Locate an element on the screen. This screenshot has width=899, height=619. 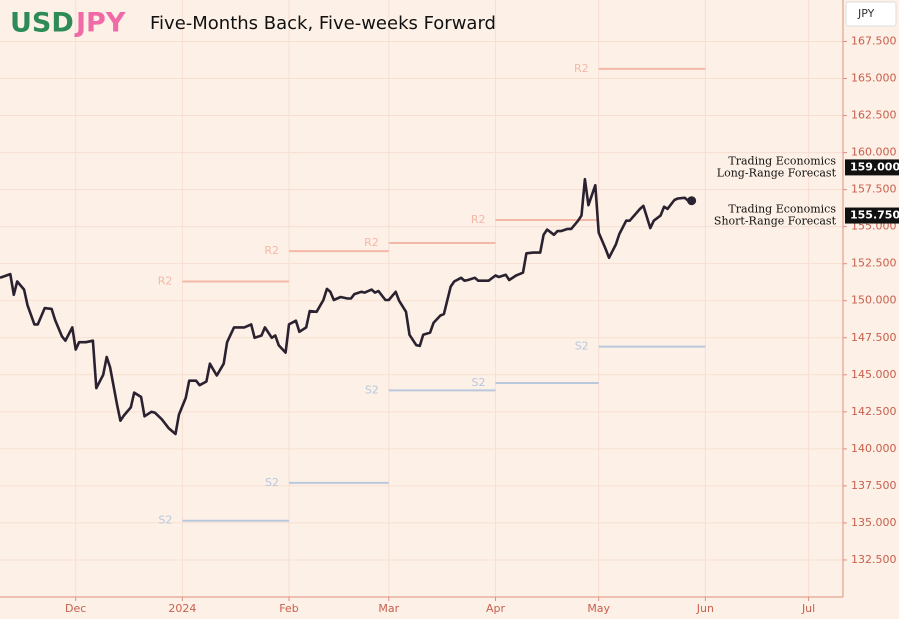
y-tick-label: 167.500 is located at coordinates (874, 40).